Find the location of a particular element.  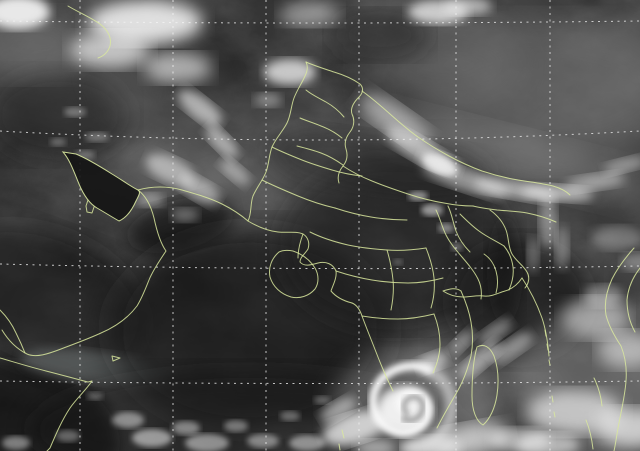

india-west-coast is located at coordinates (372, 347).